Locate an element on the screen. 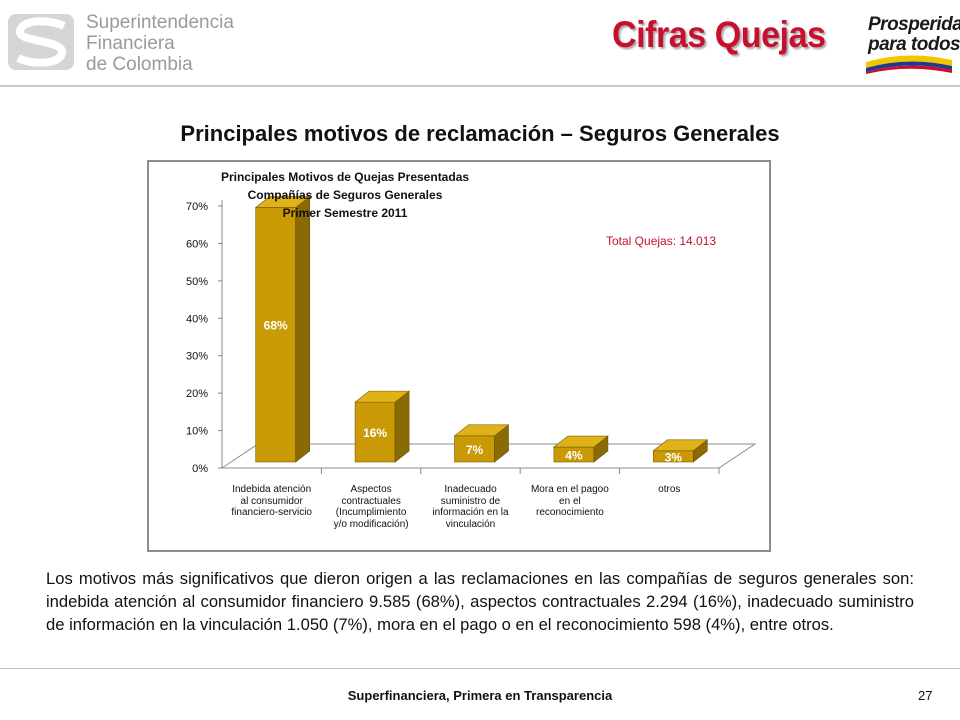 This screenshot has height=720, width=960. flag-stripe-icon is located at coordinates (909, 64).